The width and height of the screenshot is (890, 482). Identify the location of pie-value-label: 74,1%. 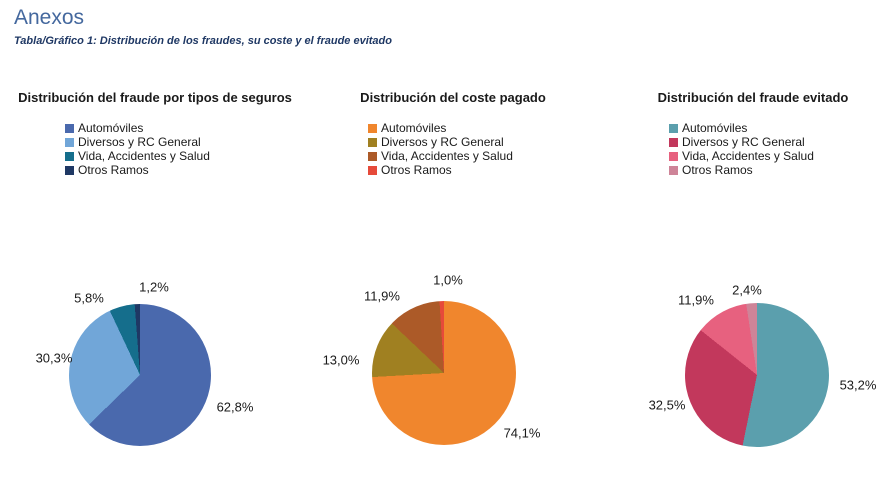
(522, 433).